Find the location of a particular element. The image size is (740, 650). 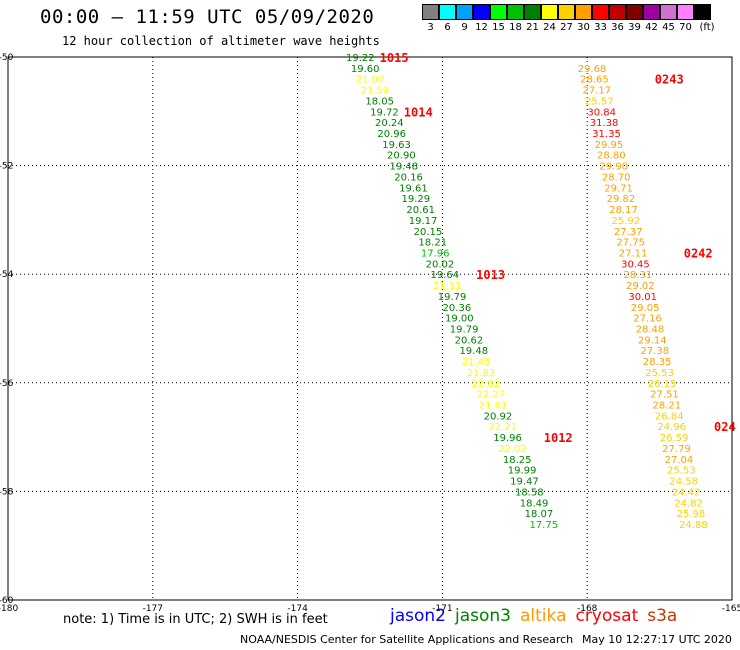

pass-time-label: 1013 is located at coordinates (490, 275).